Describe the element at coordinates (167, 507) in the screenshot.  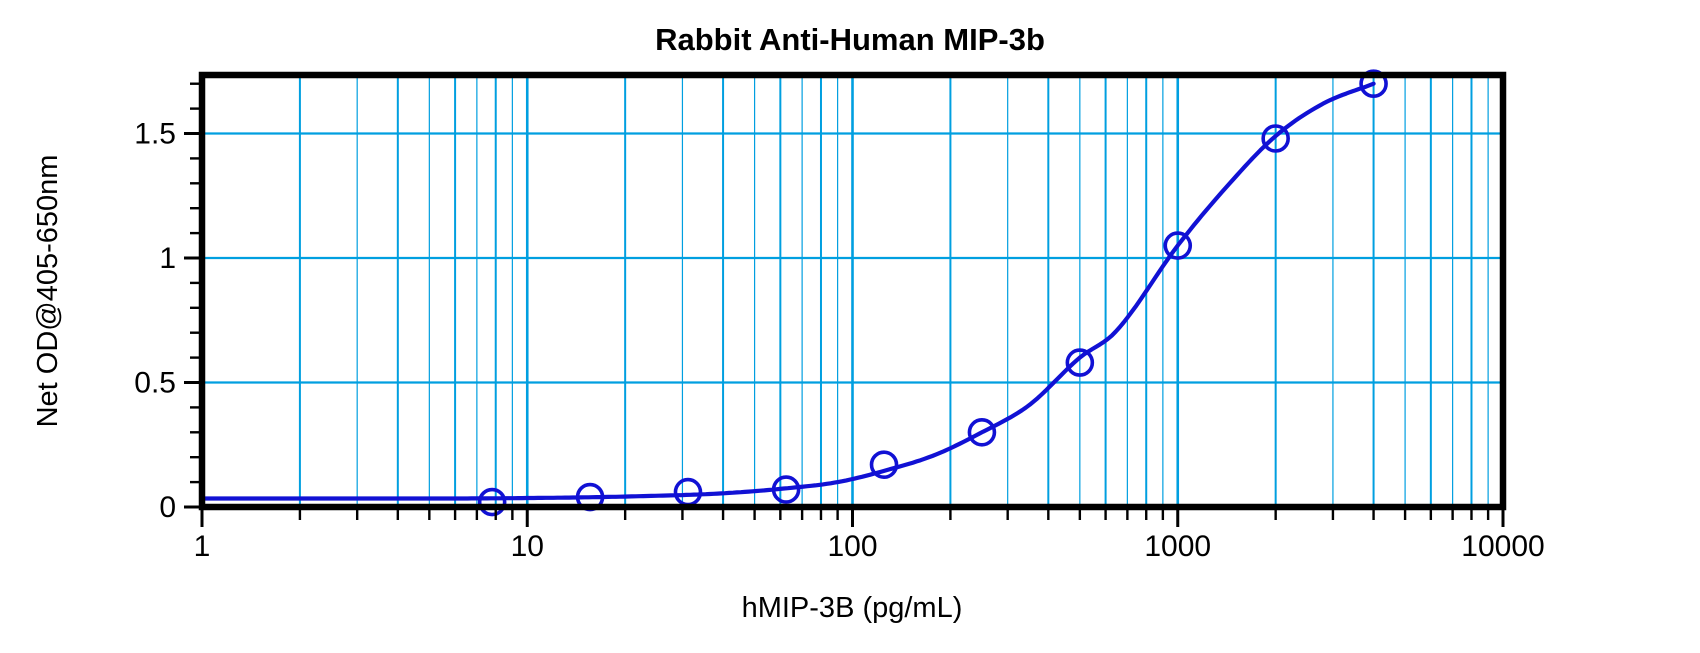
I see `y-tick-label: 0` at that location.